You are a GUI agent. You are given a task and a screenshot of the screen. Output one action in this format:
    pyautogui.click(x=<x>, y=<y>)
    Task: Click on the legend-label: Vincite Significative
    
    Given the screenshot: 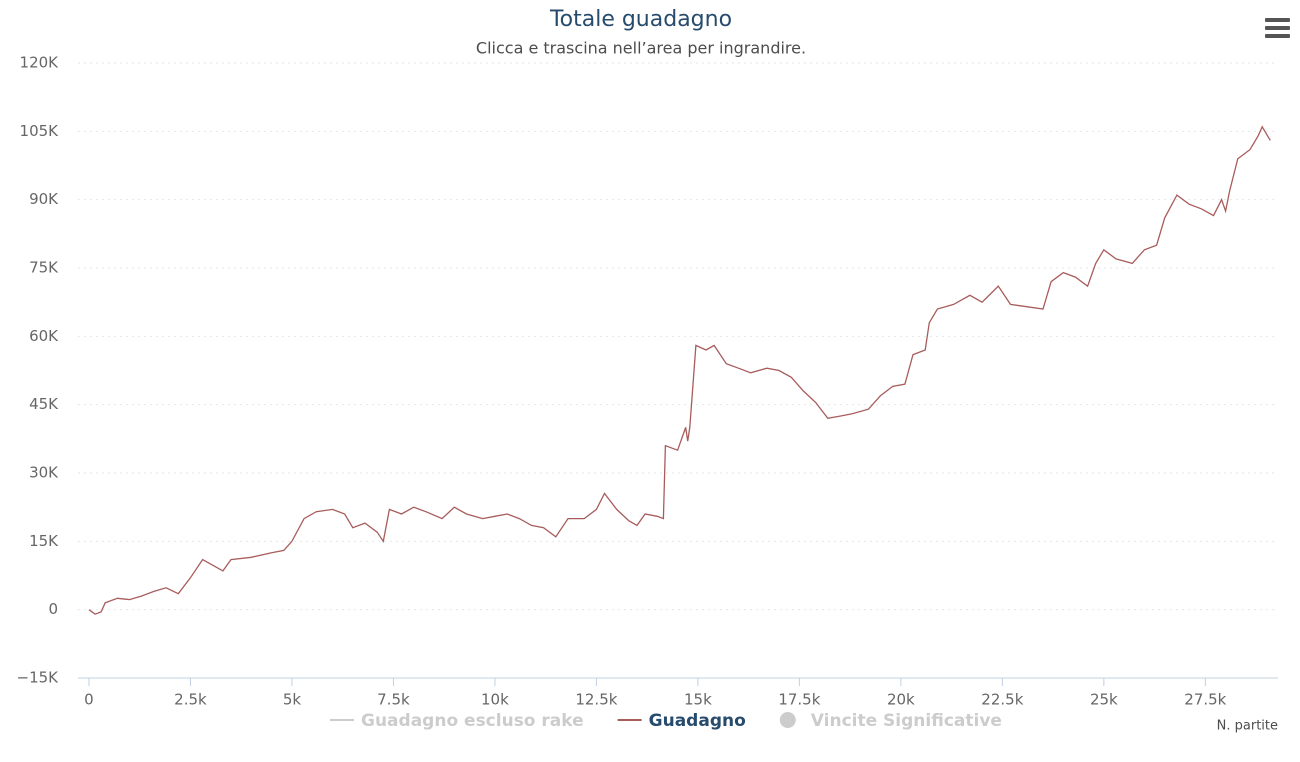 What is the action you would take?
    pyautogui.click(x=906, y=721)
    